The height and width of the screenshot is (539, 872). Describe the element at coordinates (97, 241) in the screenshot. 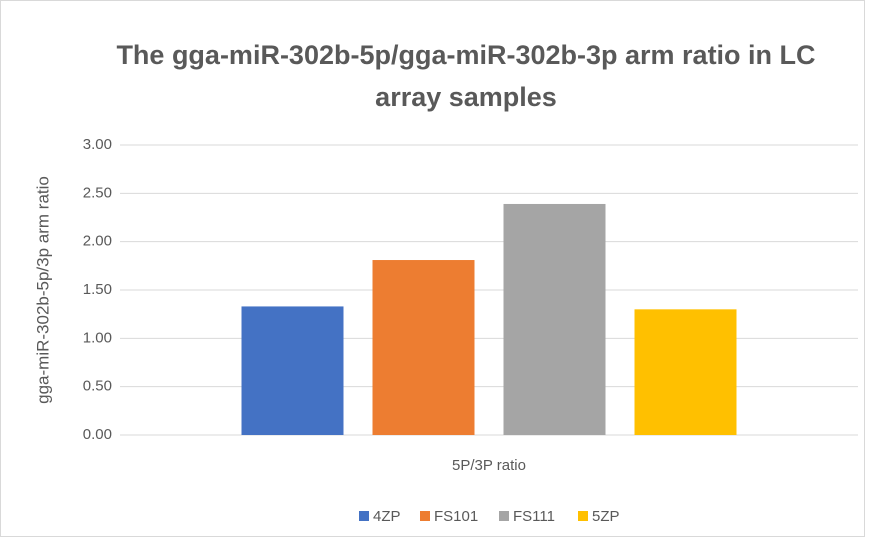

I see `y-tick-label: 2.00` at that location.